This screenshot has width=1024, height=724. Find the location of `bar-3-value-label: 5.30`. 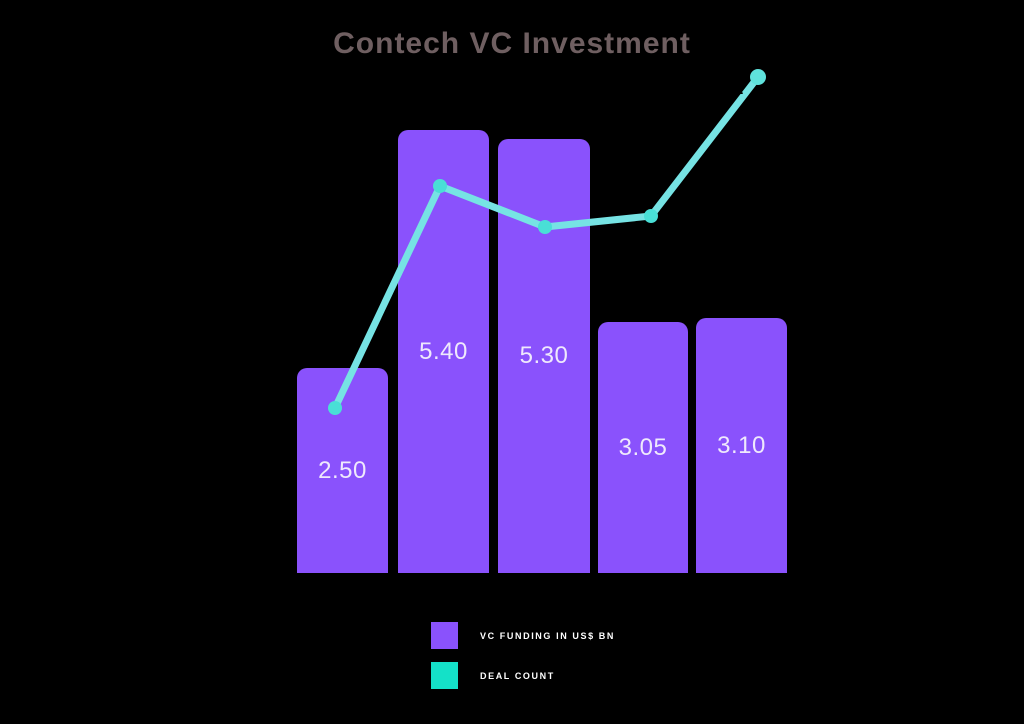

bar-3-value-label: 5.30 is located at coordinates (544, 355).